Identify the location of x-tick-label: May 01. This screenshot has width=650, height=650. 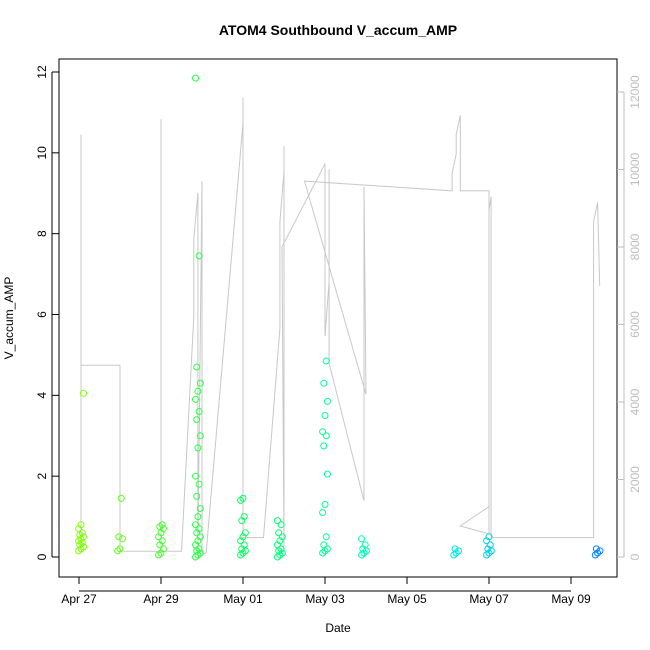
(243, 599).